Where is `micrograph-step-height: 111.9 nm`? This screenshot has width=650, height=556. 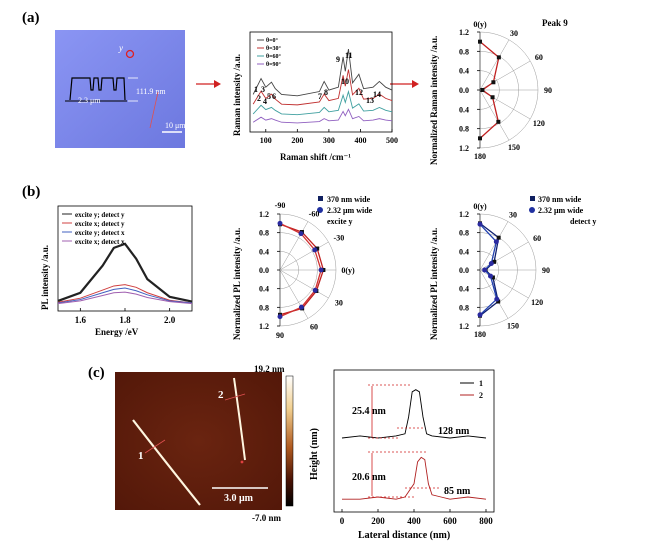
micrograph-step-height: 111.9 nm is located at coordinates (151, 91).